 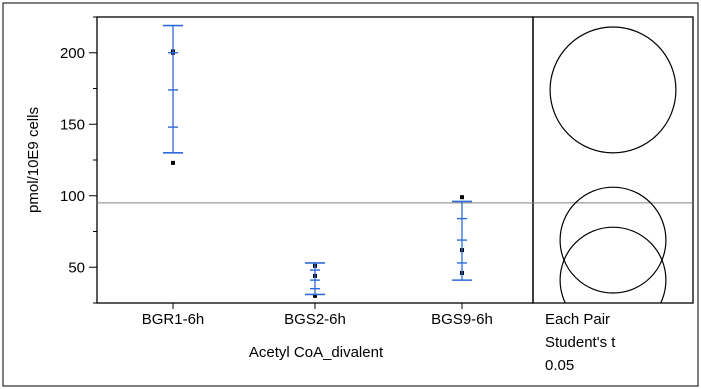 I want to click on comparison-label-line-3: 0.05, so click(x=559, y=365).